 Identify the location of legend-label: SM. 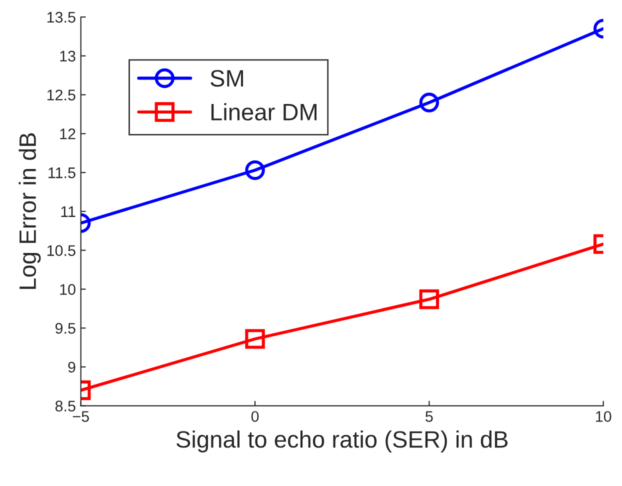
(226, 78).